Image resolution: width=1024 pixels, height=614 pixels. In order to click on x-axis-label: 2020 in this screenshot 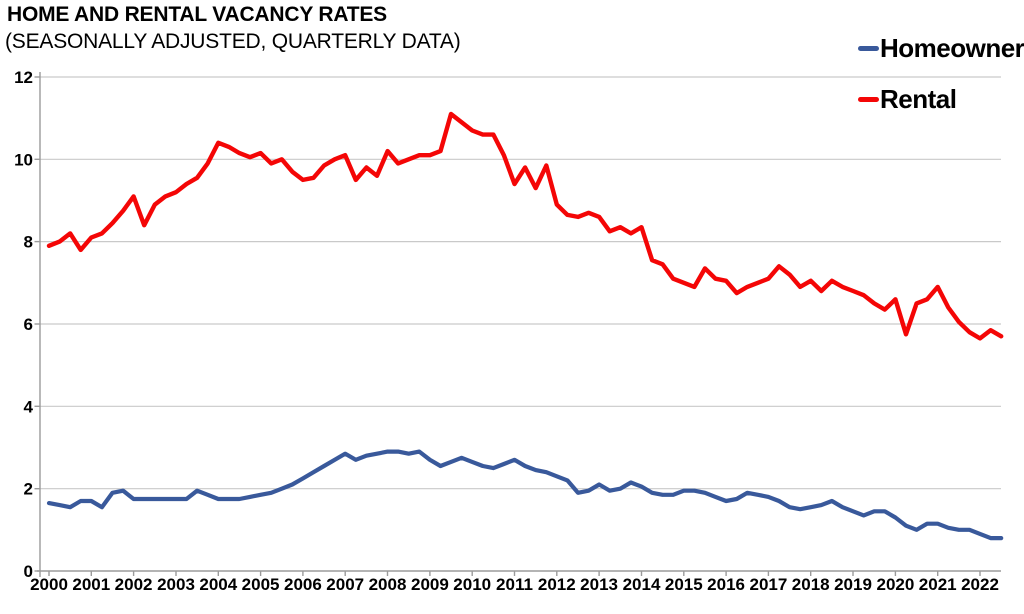, I will do `click(895, 584)`.